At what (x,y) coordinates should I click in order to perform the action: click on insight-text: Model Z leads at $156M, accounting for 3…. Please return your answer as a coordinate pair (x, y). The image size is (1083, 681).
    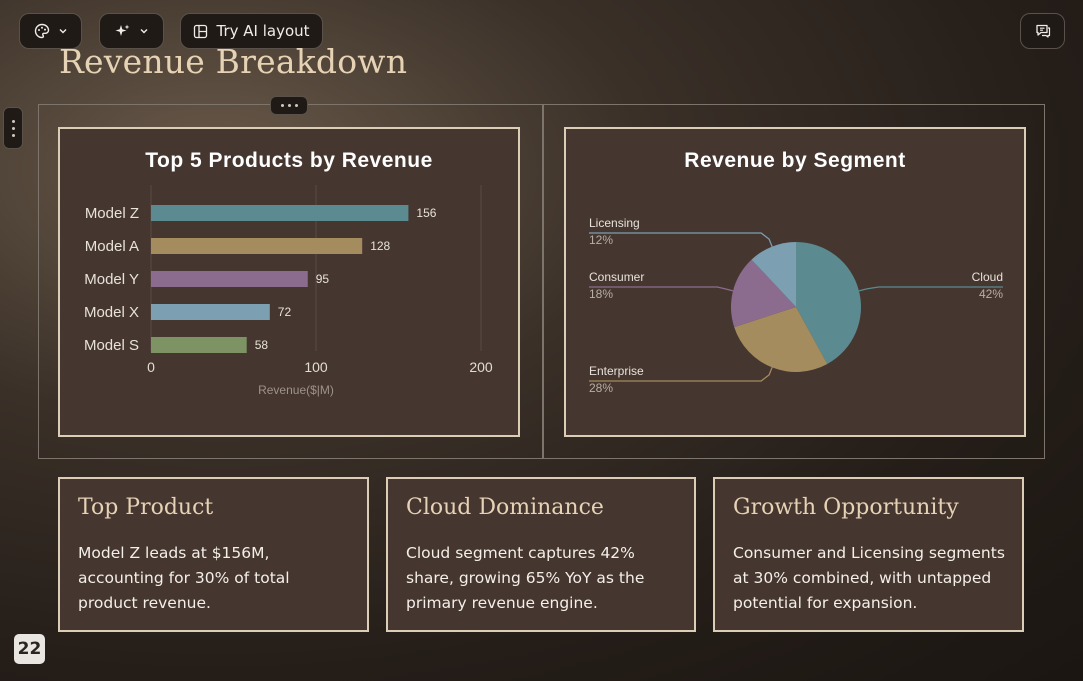
    Looking at the image, I should click on (184, 578).